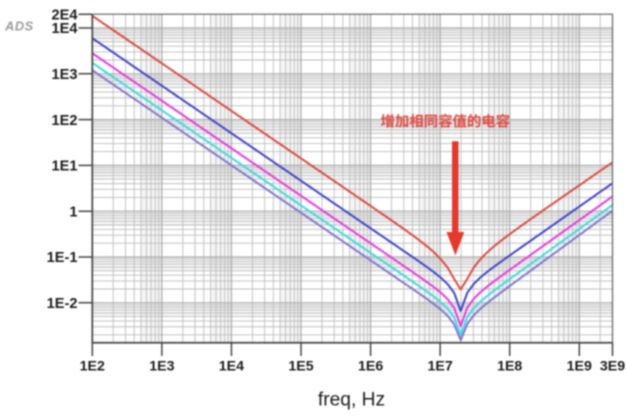  What do you see at coordinates (65, 15) in the screenshot?
I see `svg-text: 2E4` at bounding box center [65, 15].